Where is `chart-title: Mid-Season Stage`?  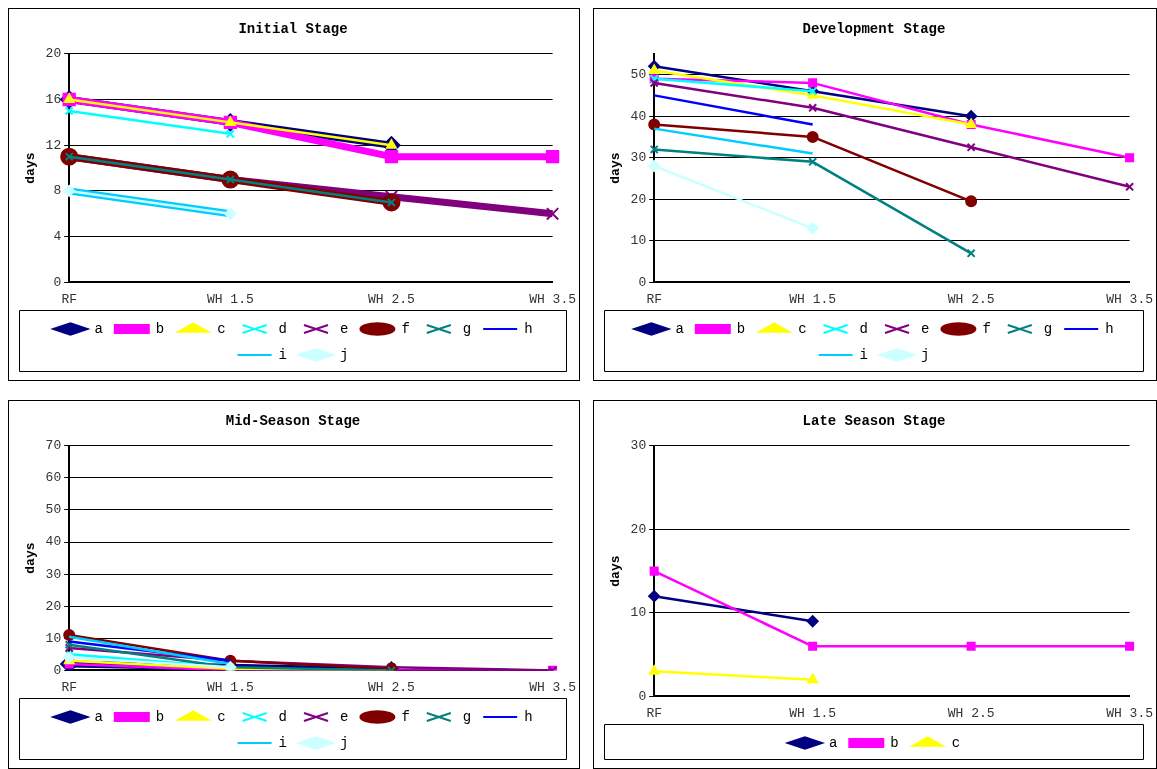 chart-title: Mid-Season Stage is located at coordinates (293, 420).